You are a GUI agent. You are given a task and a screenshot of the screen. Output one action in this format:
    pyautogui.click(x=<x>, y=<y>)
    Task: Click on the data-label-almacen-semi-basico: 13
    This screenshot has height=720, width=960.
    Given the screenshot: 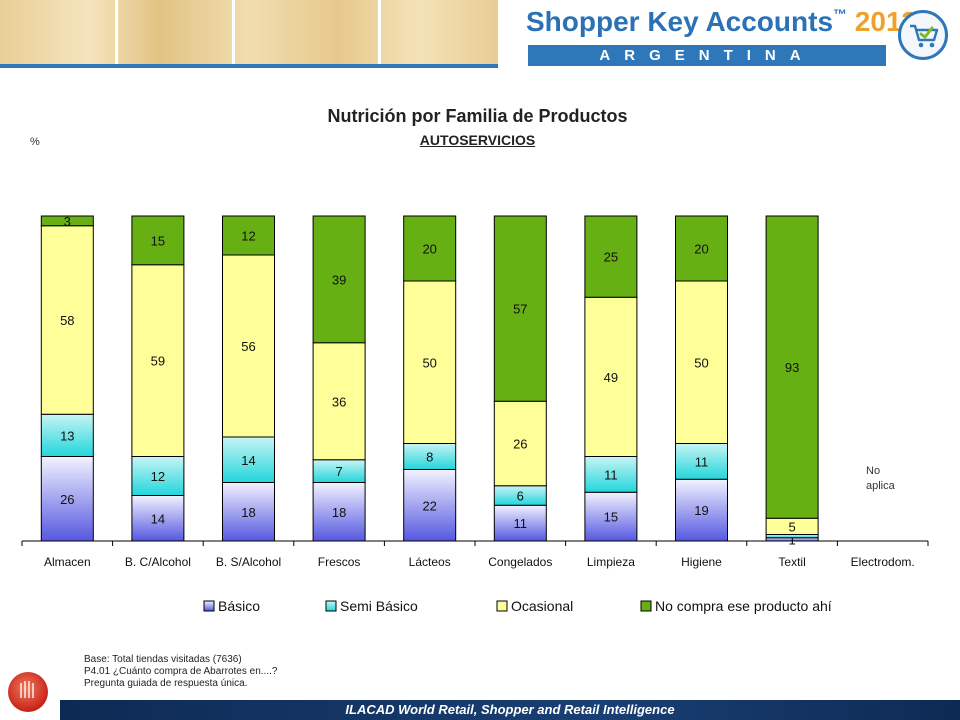 What is the action you would take?
    pyautogui.click(x=67, y=435)
    